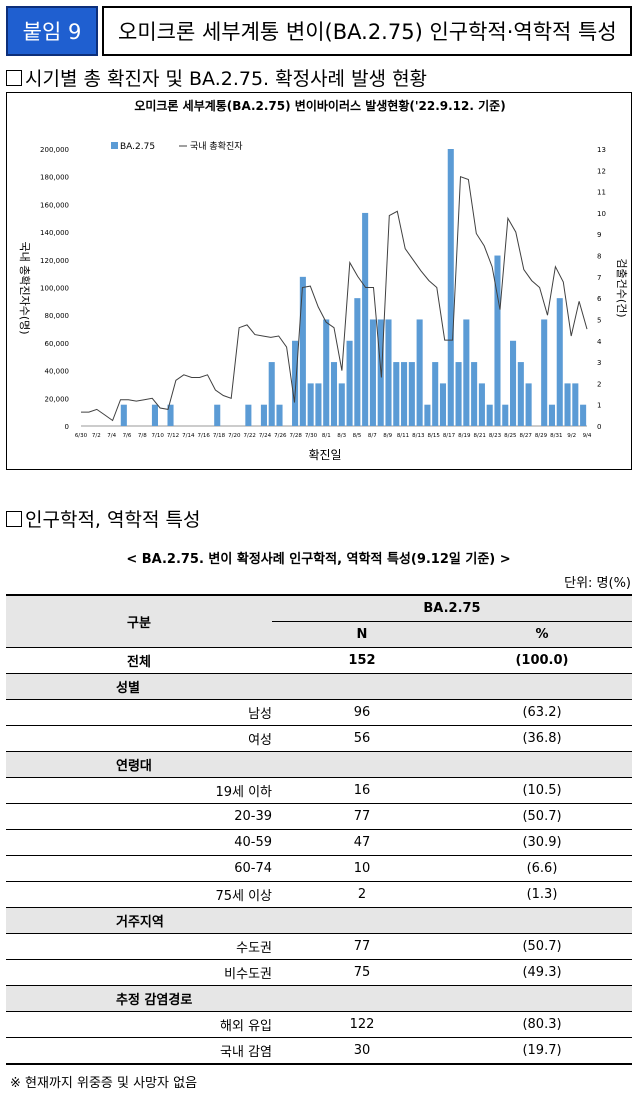 This screenshot has width=637, height=1095. What do you see at coordinates (54, 289) in the screenshot?
I see `left-tick-label: 100,000` at bounding box center [54, 289].